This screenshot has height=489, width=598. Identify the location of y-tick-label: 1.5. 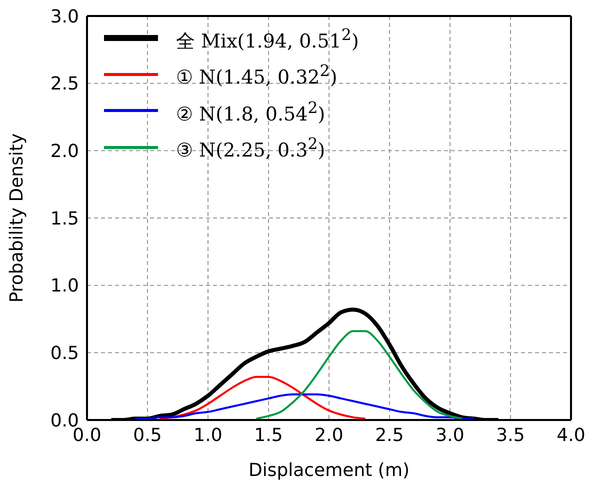
(64, 219).